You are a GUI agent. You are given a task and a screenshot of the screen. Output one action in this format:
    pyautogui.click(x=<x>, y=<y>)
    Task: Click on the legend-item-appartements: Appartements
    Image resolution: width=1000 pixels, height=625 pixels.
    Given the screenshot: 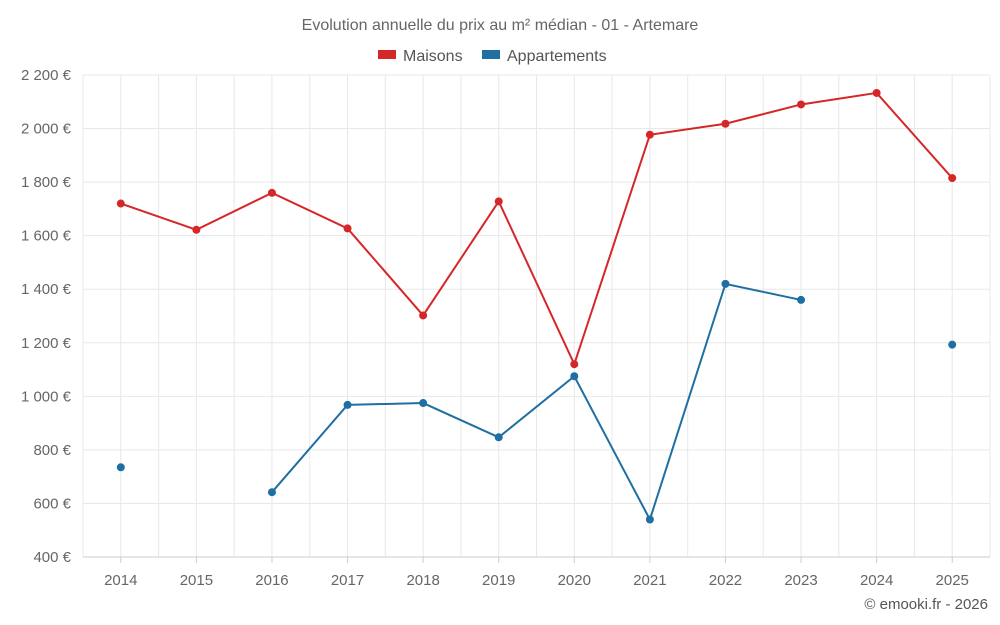 What is the action you would take?
    pyautogui.click(x=544, y=56)
    